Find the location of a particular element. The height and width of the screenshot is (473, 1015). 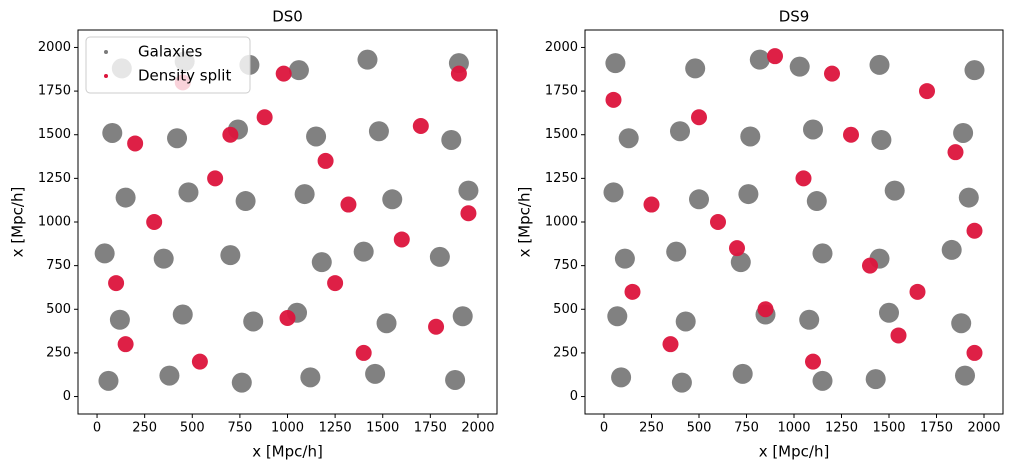

x-tick-label: 500 is located at coordinates (192, 428).